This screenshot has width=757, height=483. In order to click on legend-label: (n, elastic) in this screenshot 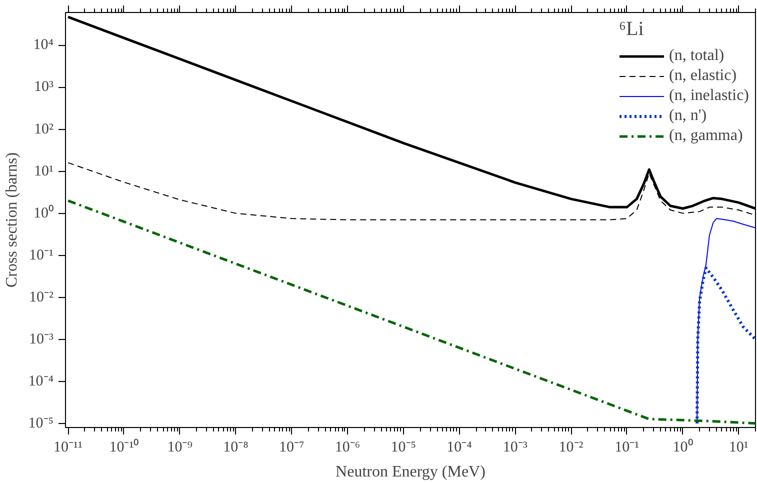, I will do `click(703, 76)`.